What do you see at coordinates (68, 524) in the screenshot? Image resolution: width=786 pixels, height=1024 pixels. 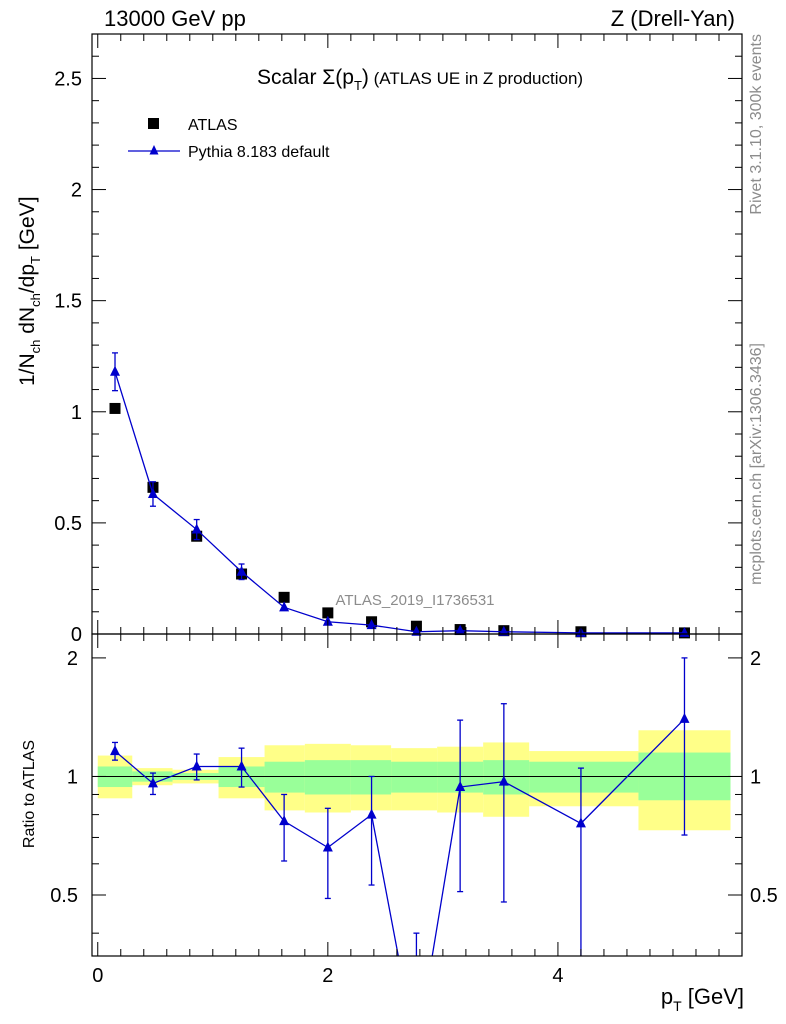 I see `main-y-tick-label: 0.5` at bounding box center [68, 524].